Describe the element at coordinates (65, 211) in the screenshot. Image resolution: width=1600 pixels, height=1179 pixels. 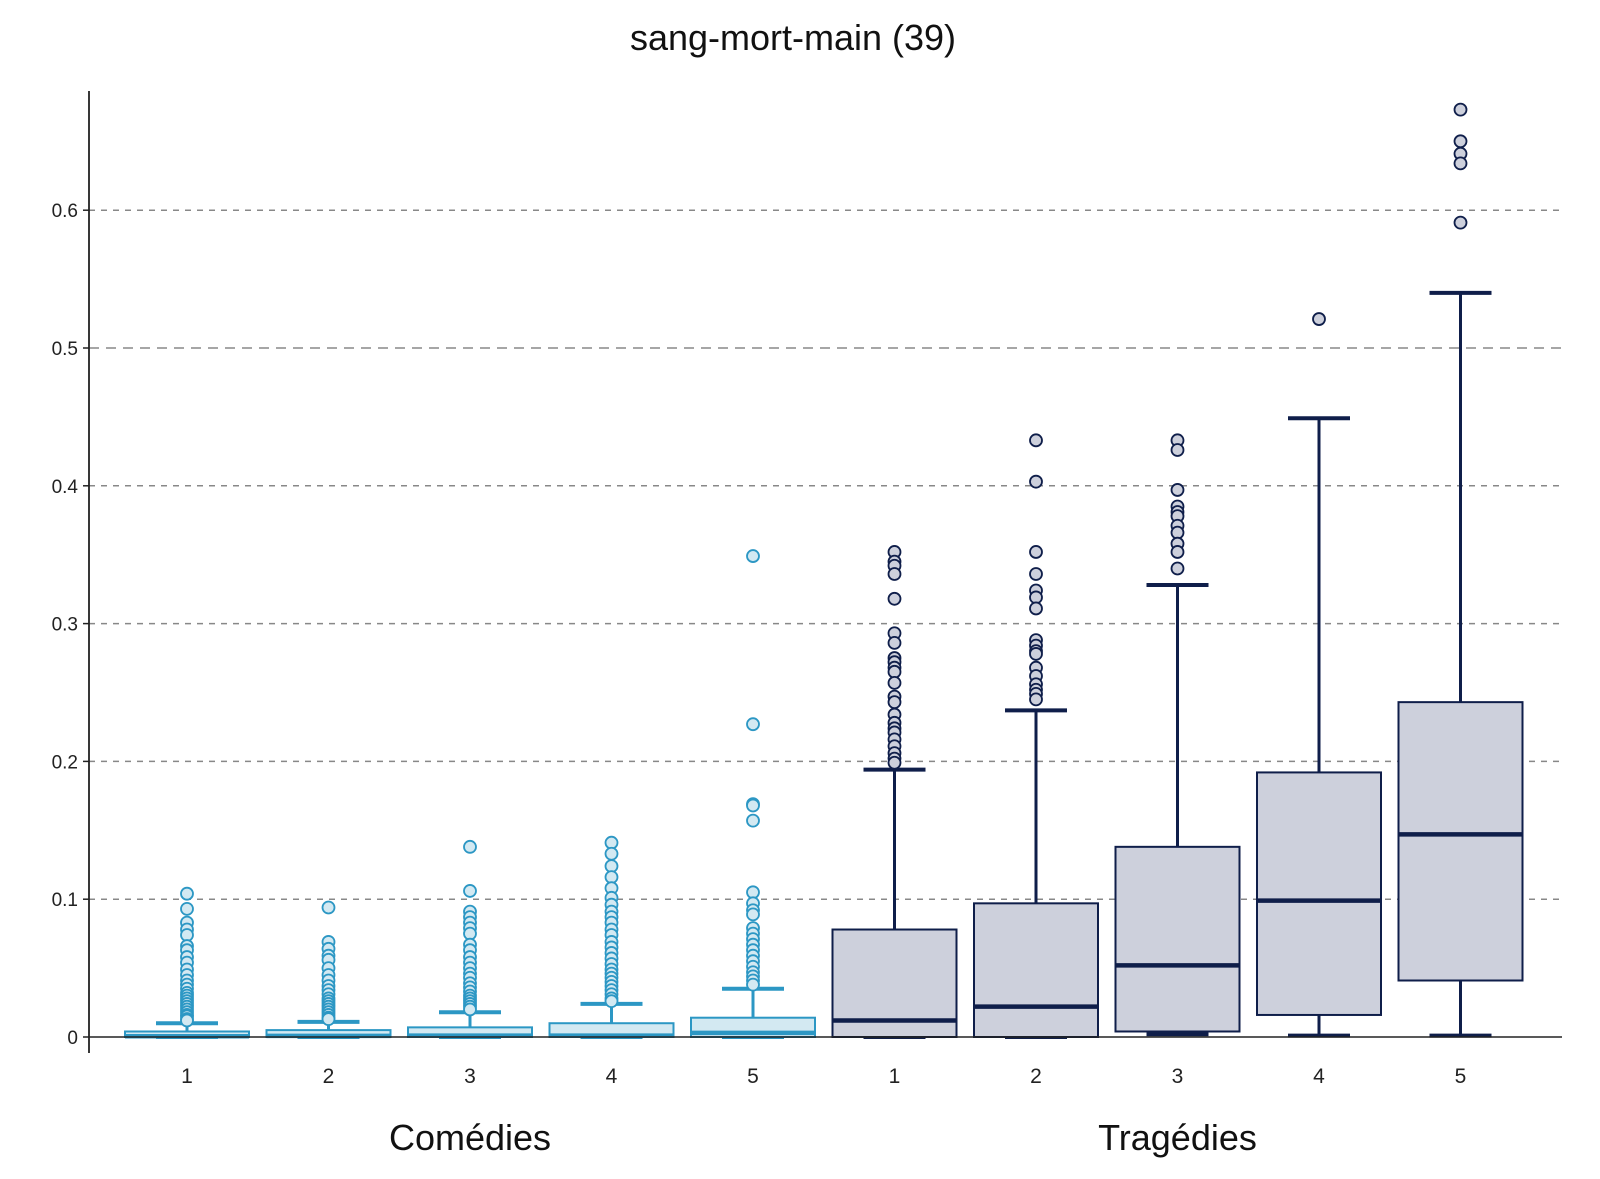
I see `y-tick-label: 0.6` at that location.